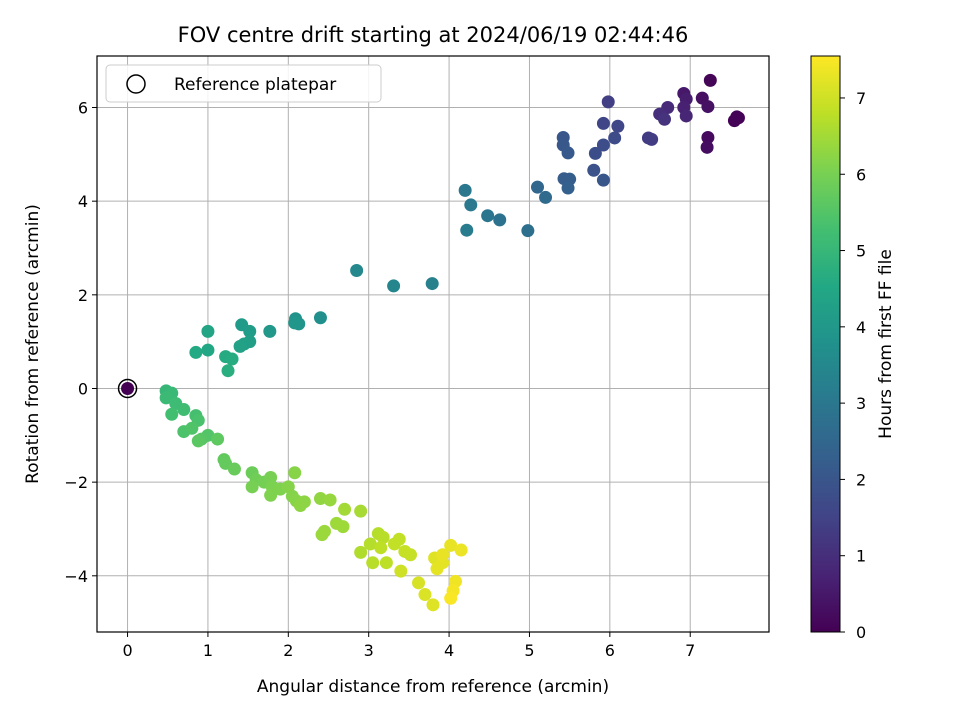  I want to click on x-tick-label: 4, so click(449, 650).